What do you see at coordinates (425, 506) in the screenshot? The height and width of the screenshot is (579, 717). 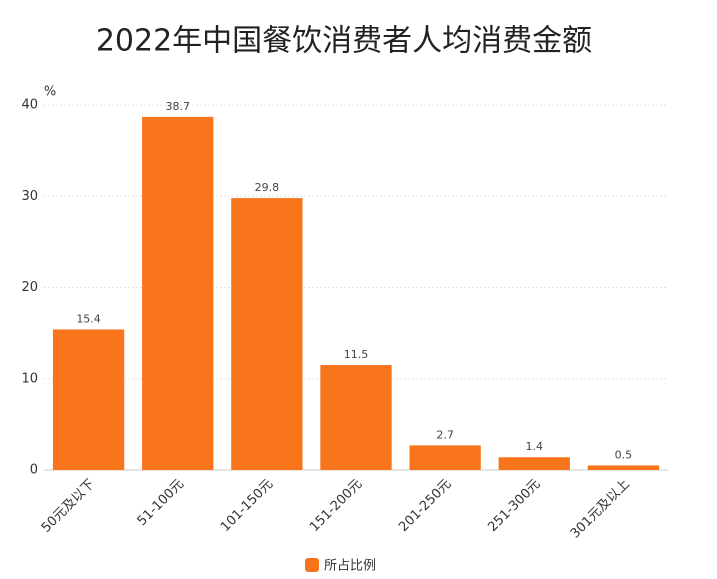 I see `x-tick-label: 201-250元` at bounding box center [425, 506].